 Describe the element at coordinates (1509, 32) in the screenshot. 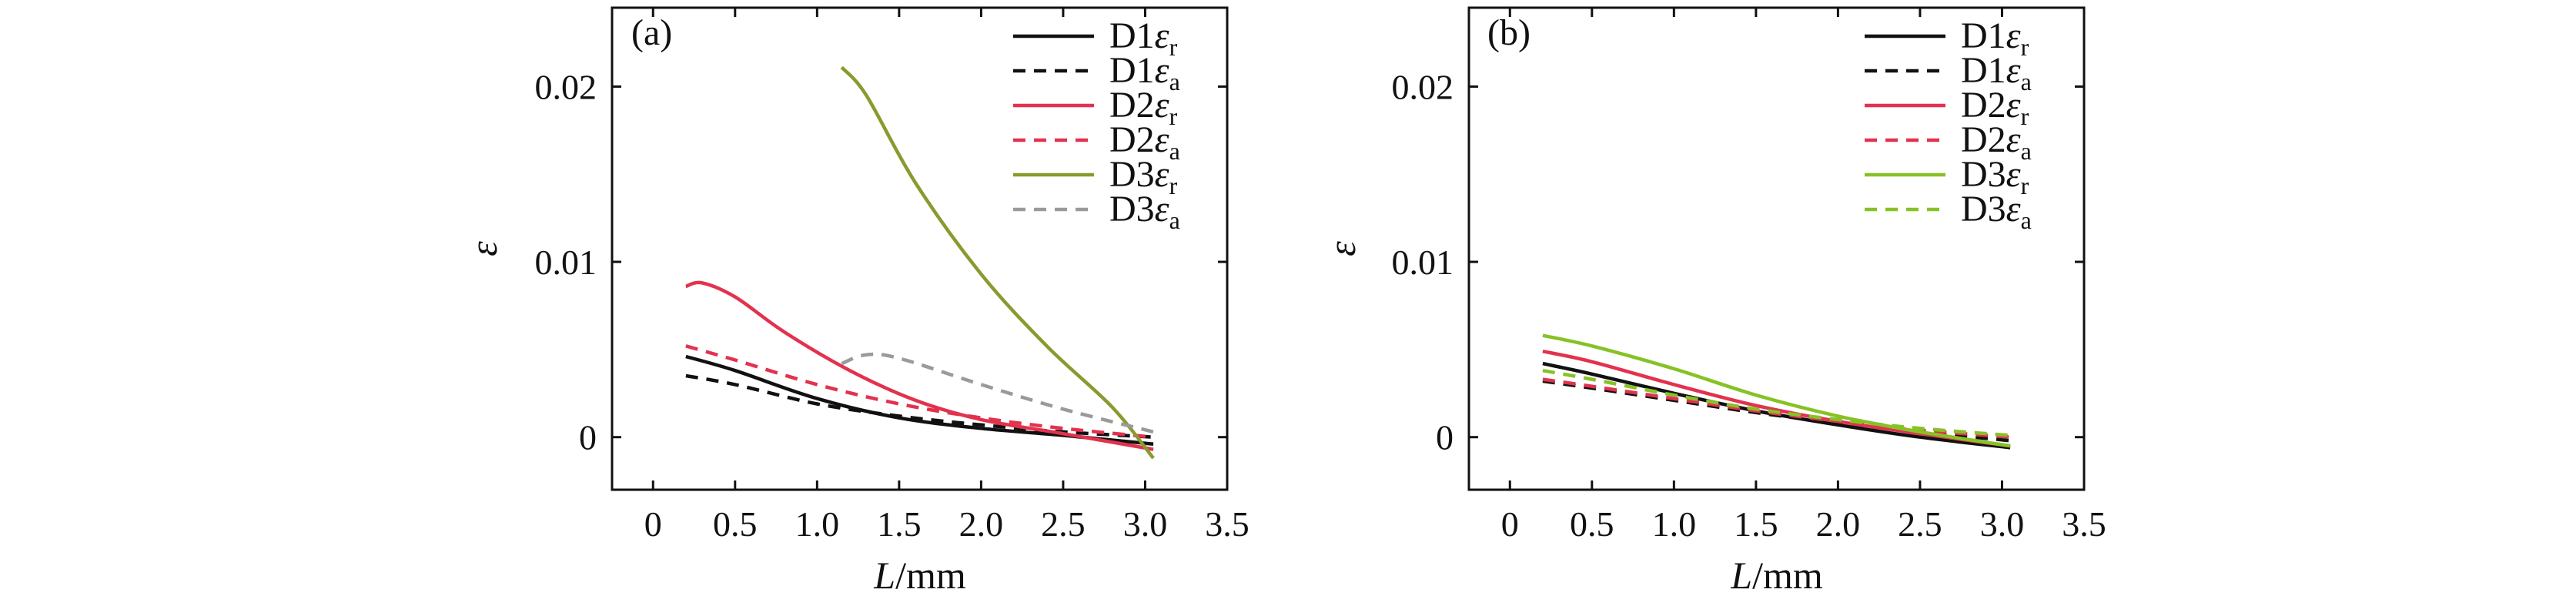

I see `panel-label: (b)` at that location.